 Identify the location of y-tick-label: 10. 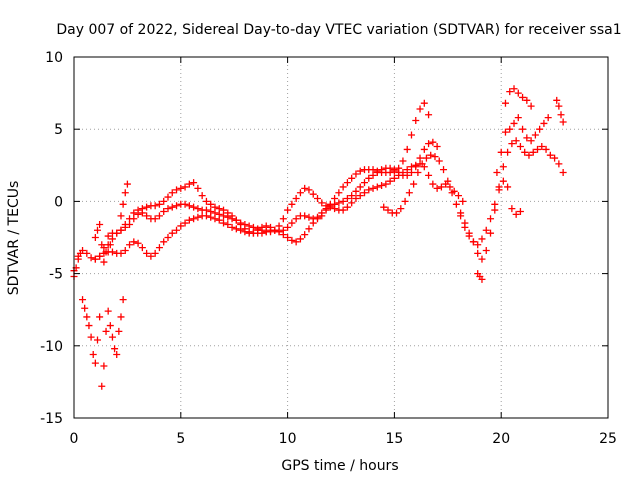
(54, 58).